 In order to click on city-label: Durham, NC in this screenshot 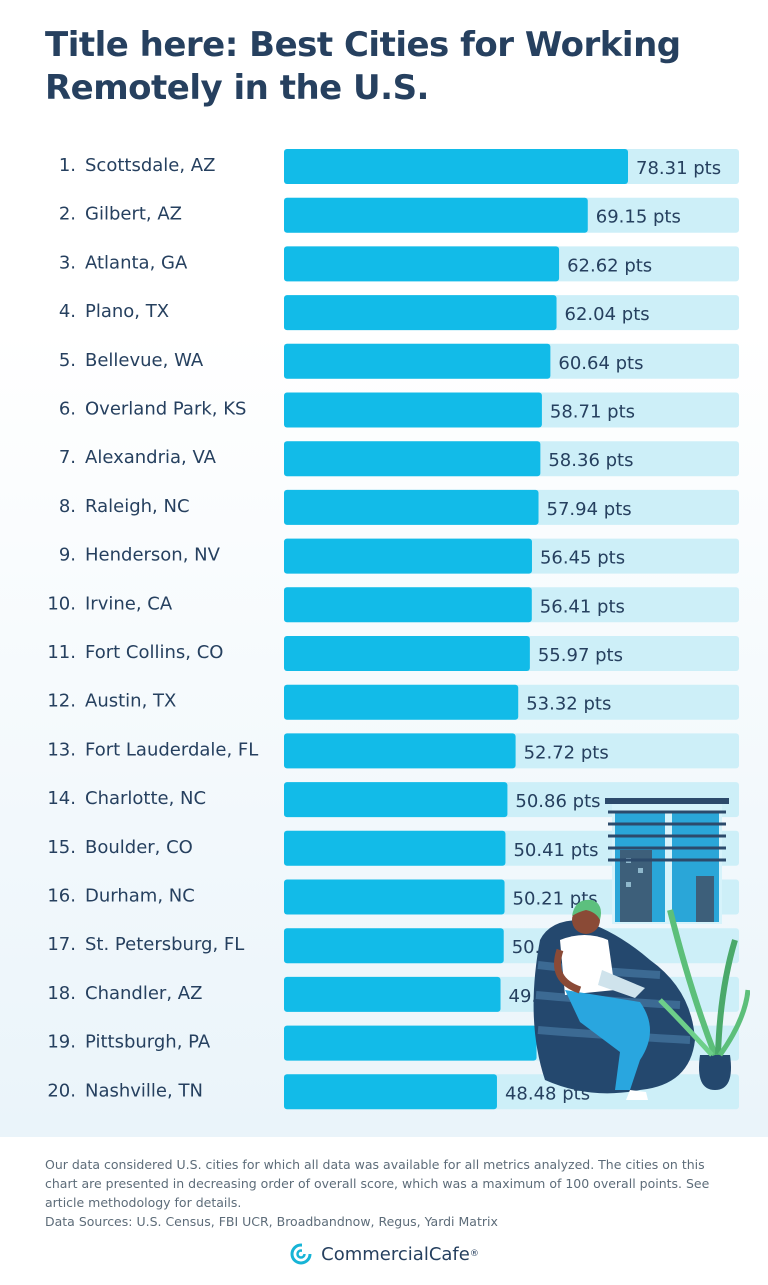, I will do `click(140, 896)`.